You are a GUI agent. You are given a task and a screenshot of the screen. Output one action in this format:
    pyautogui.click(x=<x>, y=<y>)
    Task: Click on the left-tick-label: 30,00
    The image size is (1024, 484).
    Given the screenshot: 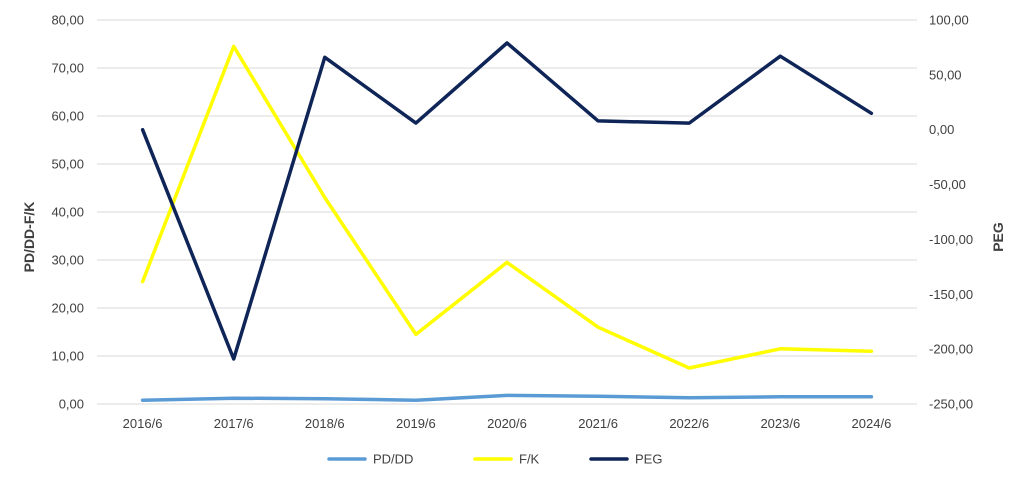 What is the action you would take?
    pyautogui.click(x=67, y=260)
    